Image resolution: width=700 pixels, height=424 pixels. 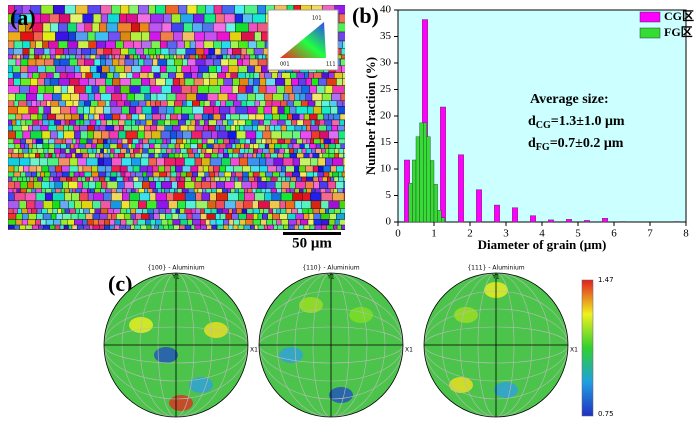 What do you see at coordinates (650, 33) in the screenshot?
I see `legend-swatch` at bounding box center [650, 33].